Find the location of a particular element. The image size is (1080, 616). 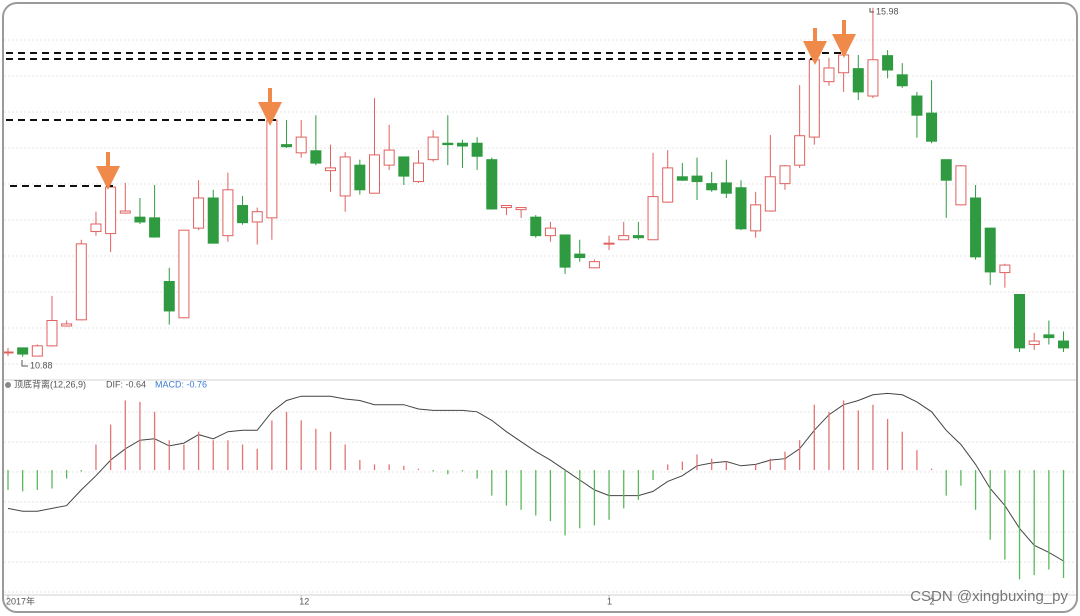

x-tick-label: 12 is located at coordinates (304, 601).